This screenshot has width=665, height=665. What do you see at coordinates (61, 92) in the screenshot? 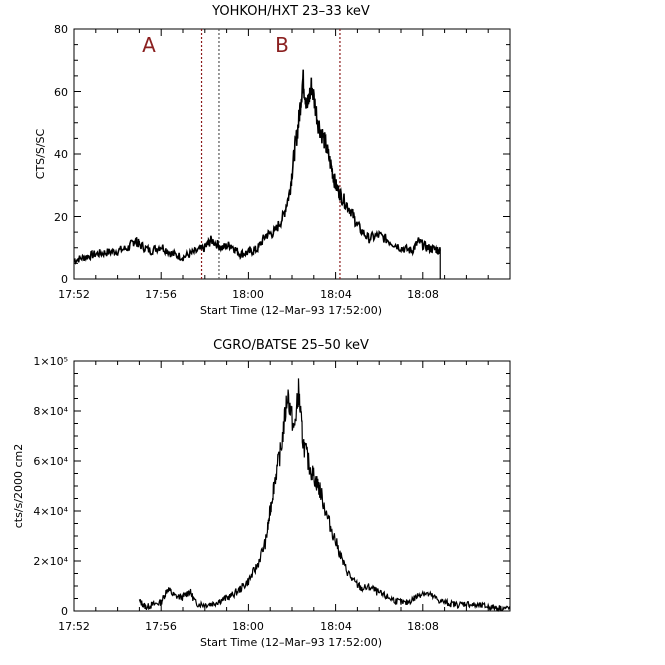
I see `hxt-ytick-label-60: 60` at bounding box center [61, 92].